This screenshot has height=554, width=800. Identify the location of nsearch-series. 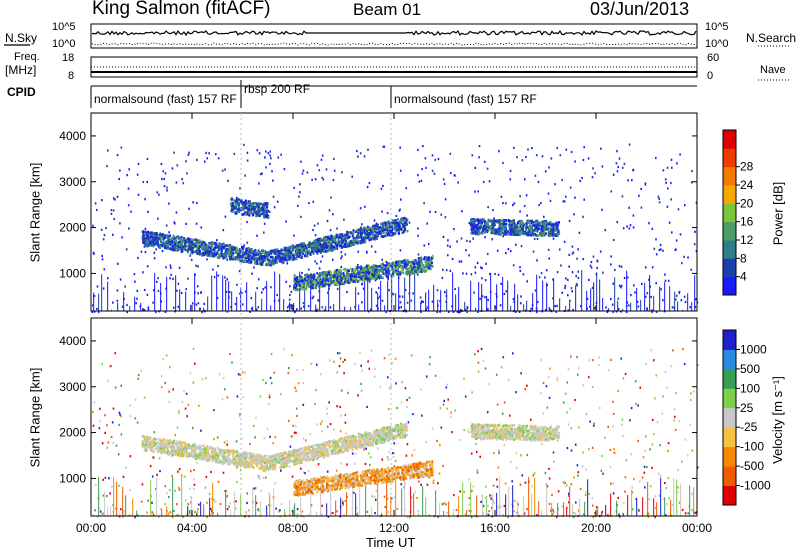
(394, 44).